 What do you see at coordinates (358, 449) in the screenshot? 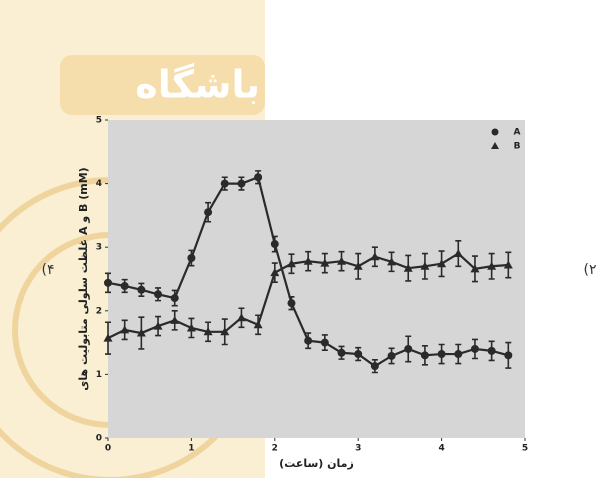
I see `x-tick-label: 3` at bounding box center [358, 449].